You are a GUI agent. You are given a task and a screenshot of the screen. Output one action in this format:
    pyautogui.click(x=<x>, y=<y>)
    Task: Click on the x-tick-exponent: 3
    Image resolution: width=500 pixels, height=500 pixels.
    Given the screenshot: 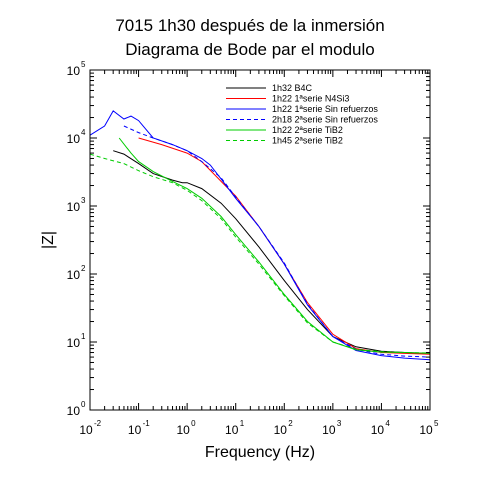 What is the action you would take?
    pyautogui.click(x=339, y=423)
    